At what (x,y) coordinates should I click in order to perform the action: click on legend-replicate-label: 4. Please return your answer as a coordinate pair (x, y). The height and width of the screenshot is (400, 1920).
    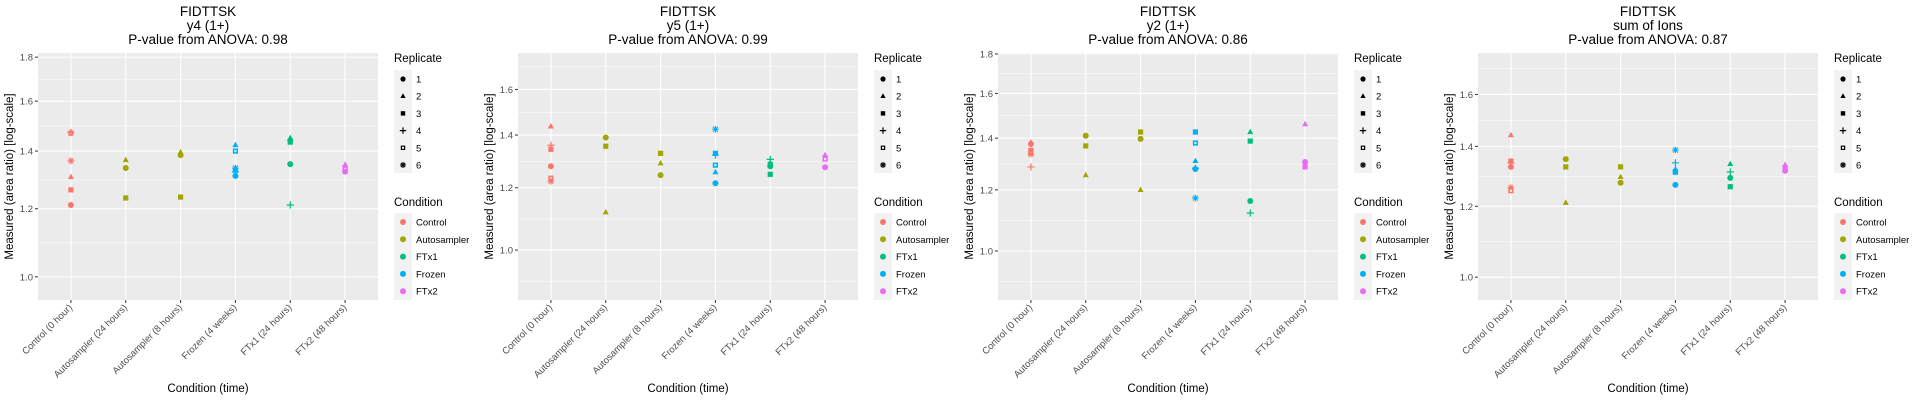
    Looking at the image, I should click on (898, 131).